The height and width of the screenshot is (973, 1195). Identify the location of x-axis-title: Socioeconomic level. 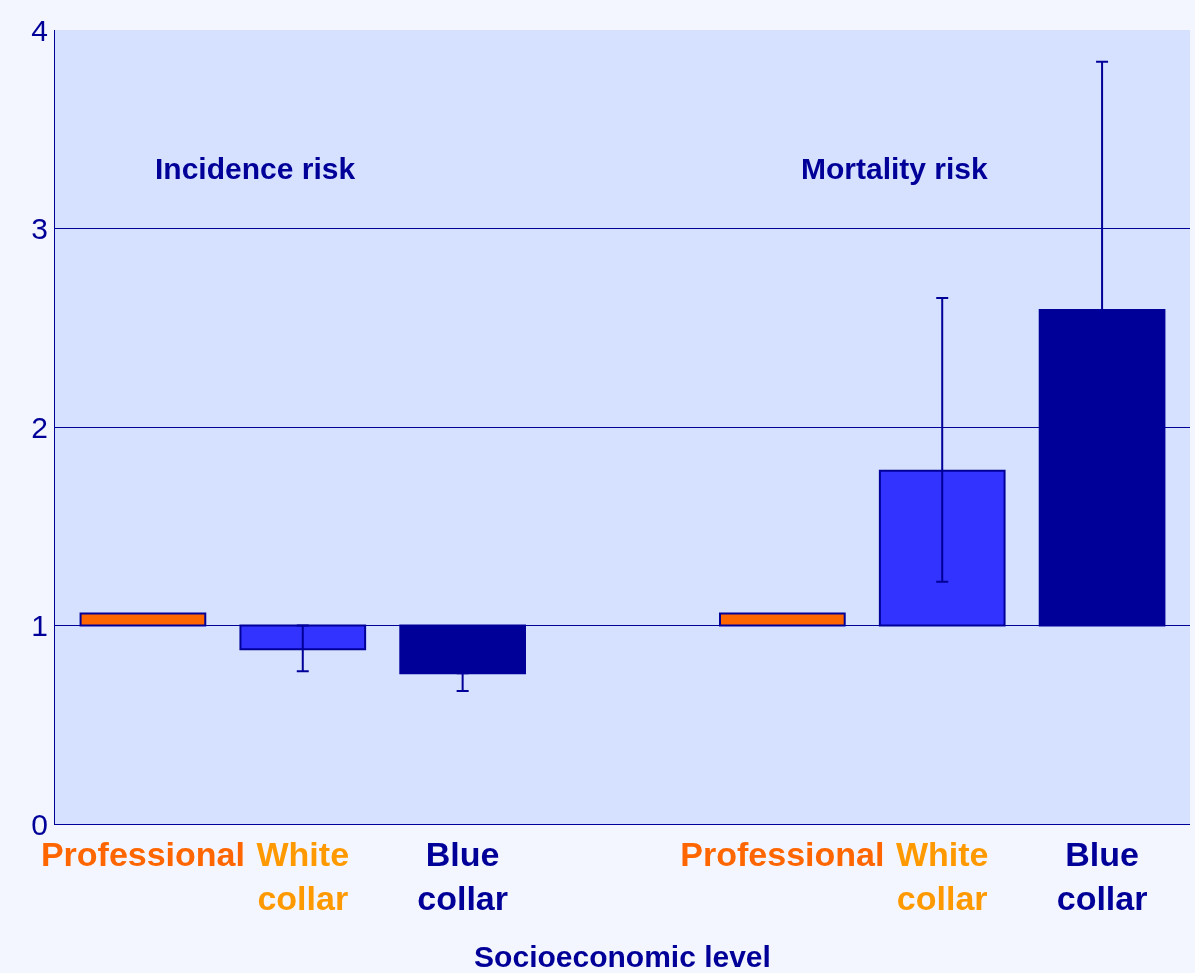
(622, 956).